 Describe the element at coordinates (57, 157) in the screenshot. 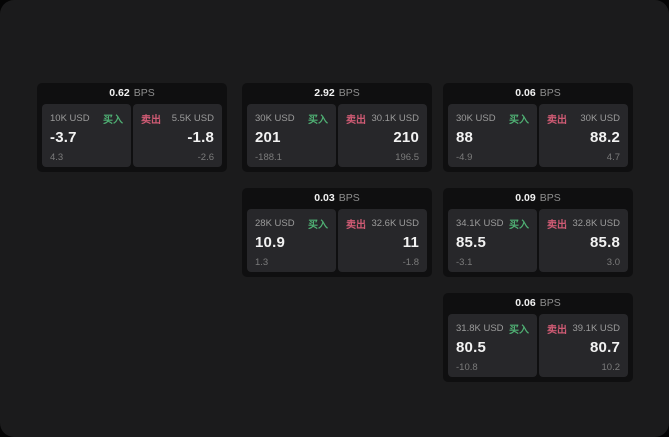

I see `buy-delta: 4.3` at that location.